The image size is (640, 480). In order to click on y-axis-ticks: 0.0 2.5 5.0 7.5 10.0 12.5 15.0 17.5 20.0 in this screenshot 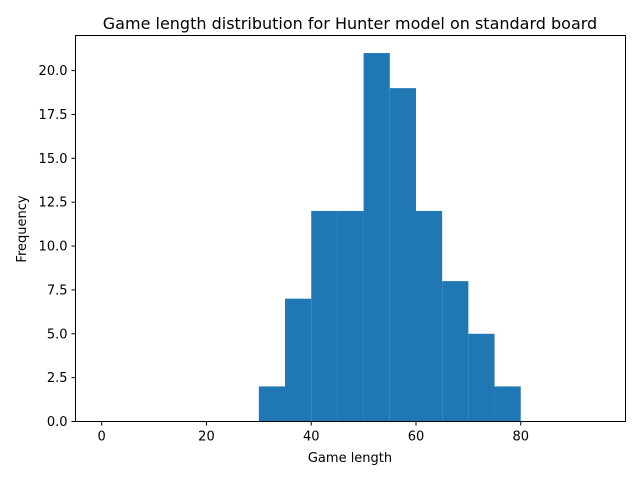, I will do `click(57, 247)`.